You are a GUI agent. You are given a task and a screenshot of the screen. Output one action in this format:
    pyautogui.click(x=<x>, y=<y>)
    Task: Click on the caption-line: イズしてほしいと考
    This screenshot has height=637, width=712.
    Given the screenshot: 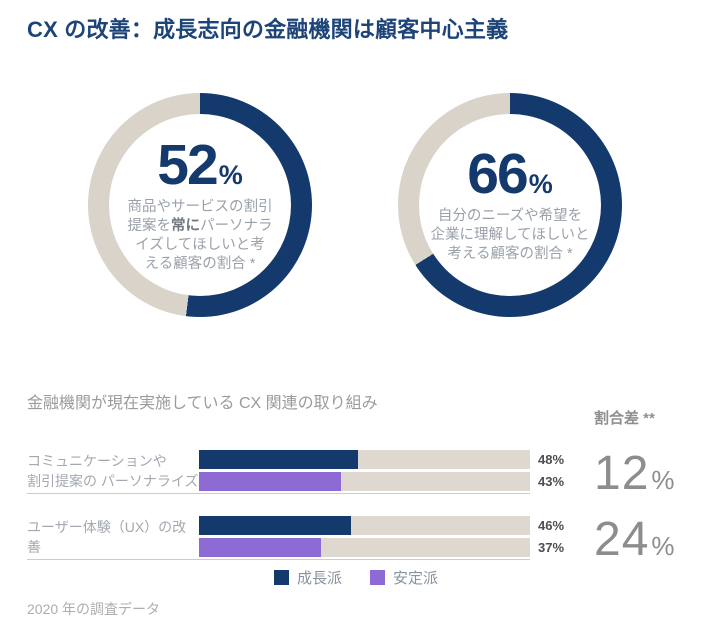 What is the action you would take?
    pyautogui.click(x=200, y=244)
    